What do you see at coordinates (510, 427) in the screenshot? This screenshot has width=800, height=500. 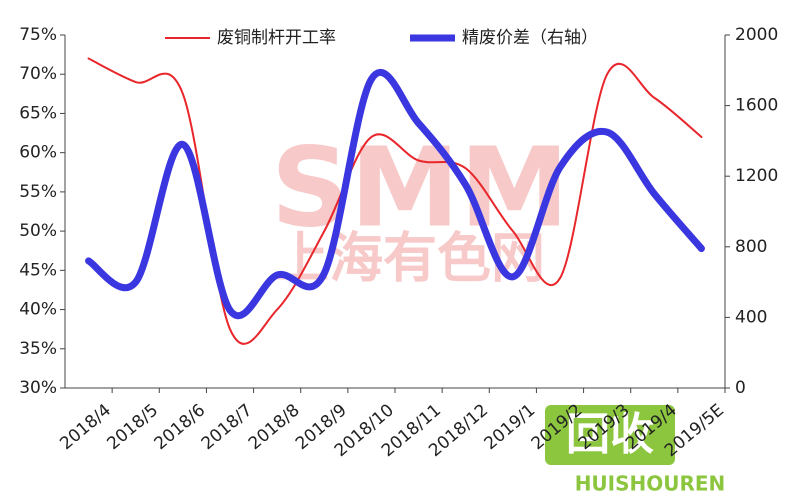 I see `x-tick-label: 2019/1` at bounding box center [510, 427].